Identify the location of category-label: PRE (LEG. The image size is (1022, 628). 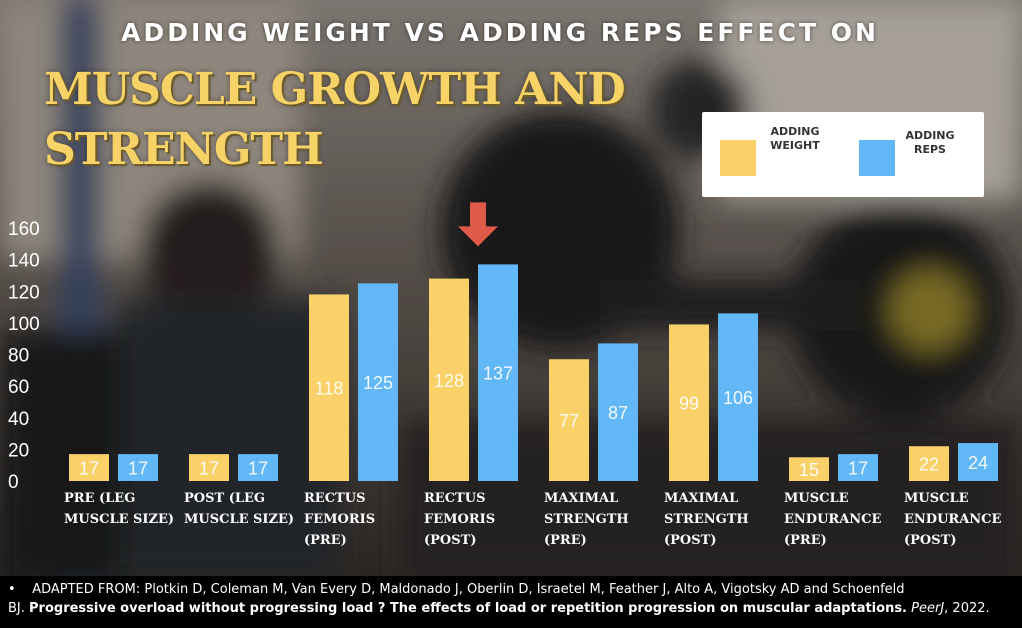
(99, 498).